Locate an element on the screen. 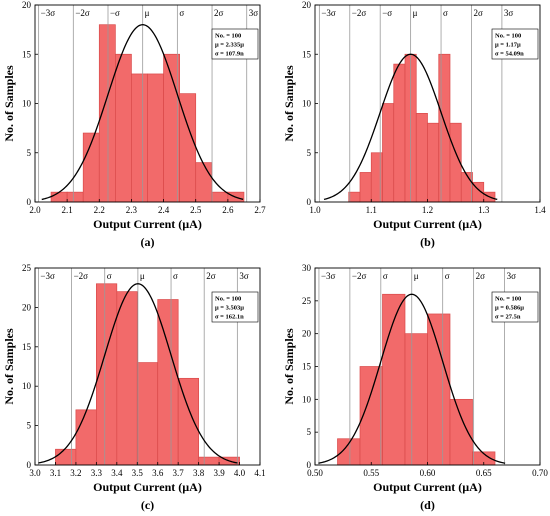  x-tick-label: 3.4 is located at coordinates (117, 473).